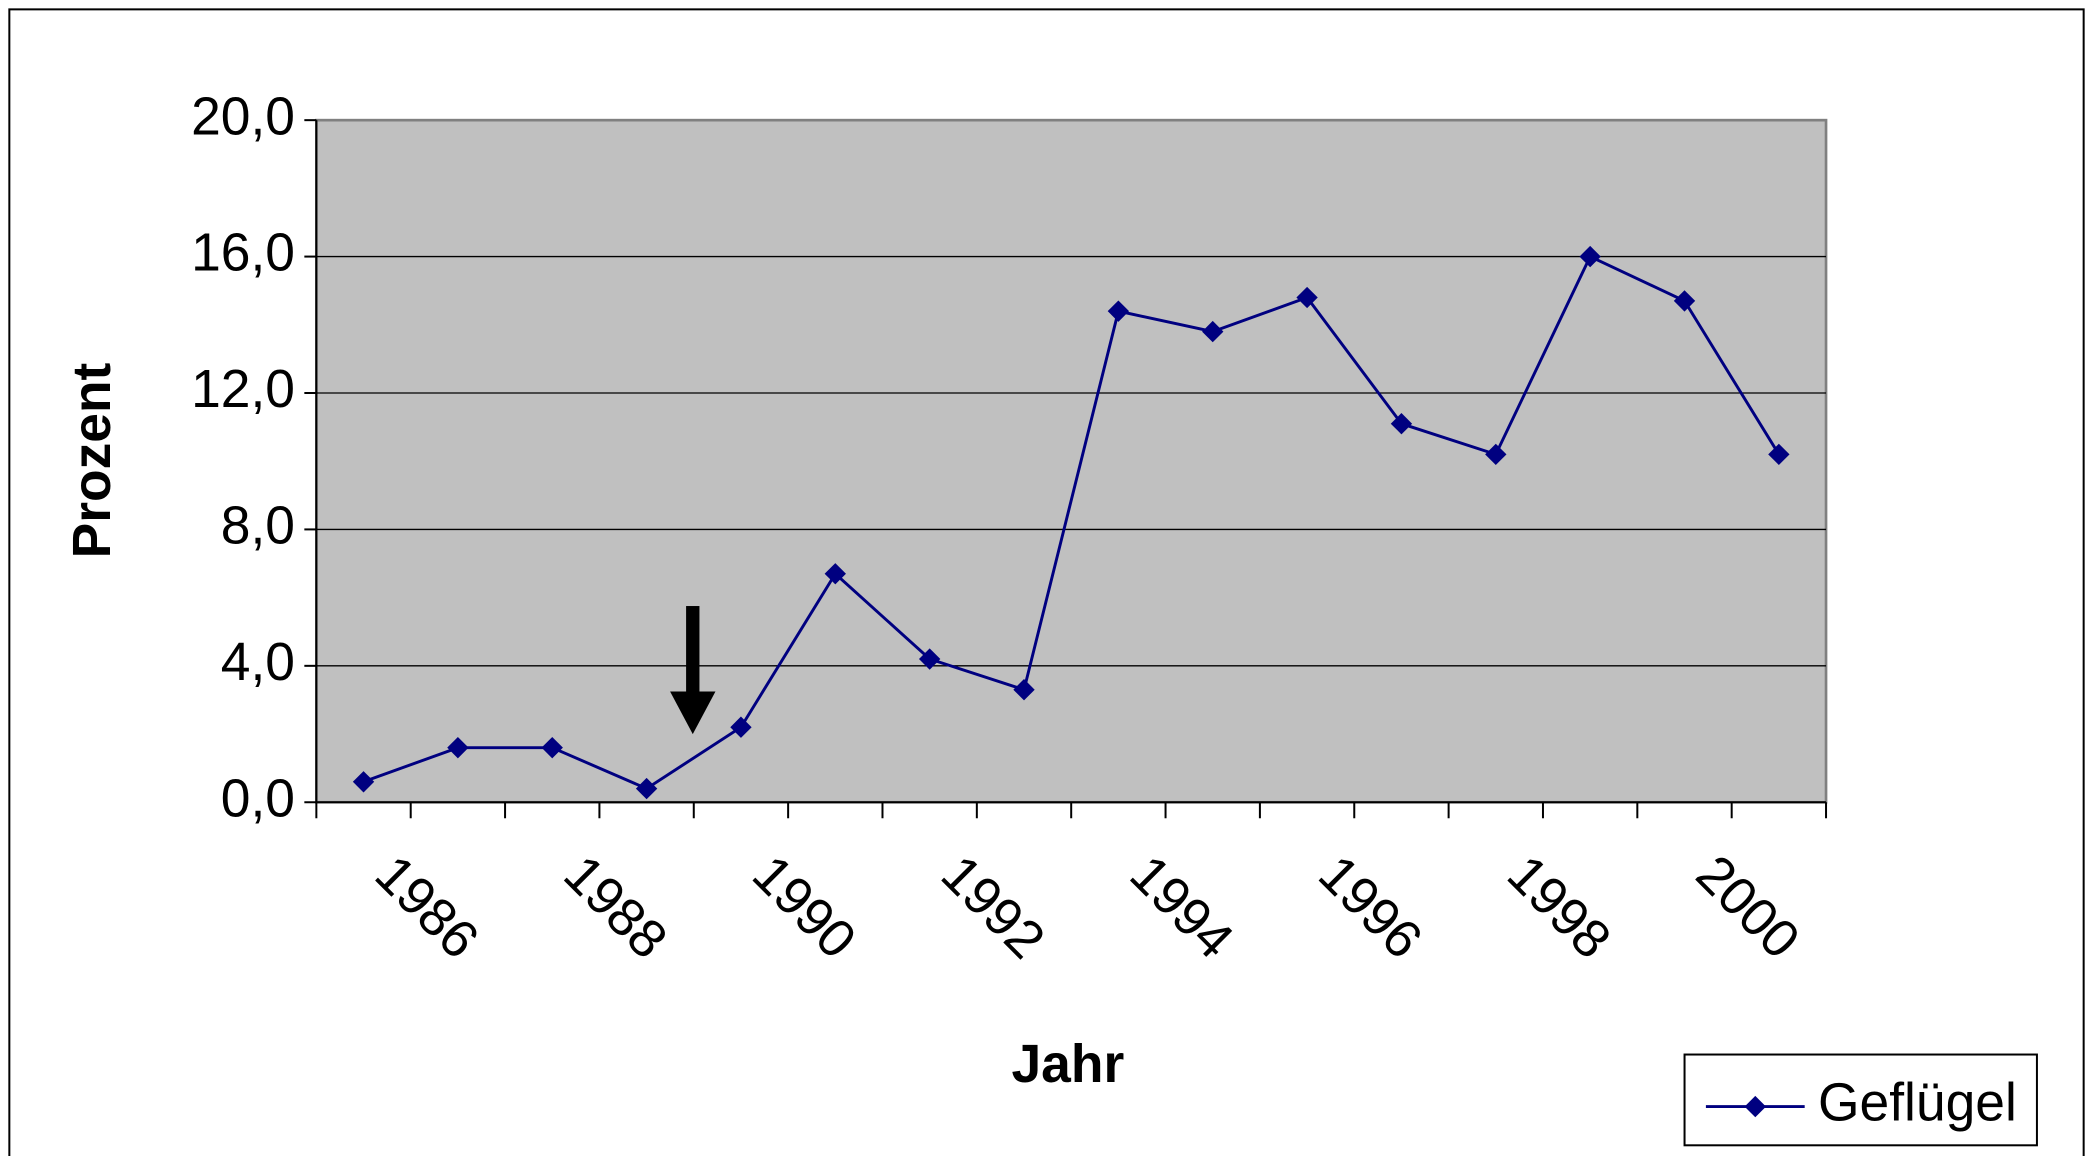 Image resolution: width=2093 pixels, height=1156 pixels. What do you see at coordinates (243, 253) in the screenshot?
I see `y-tick-label: 16,0` at bounding box center [243, 253].